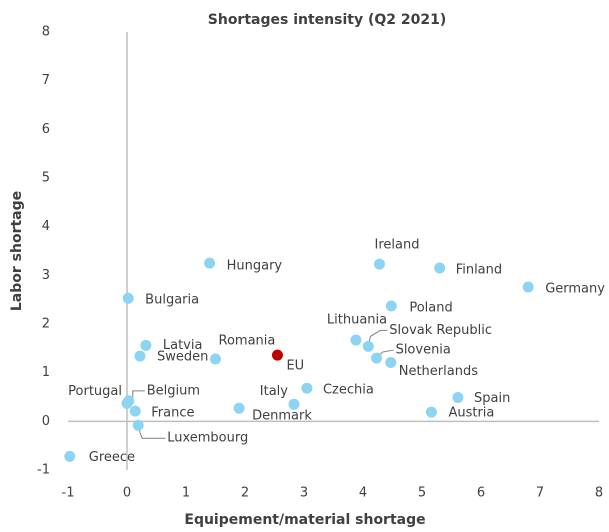  What do you see at coordinates (127, 493) in the screenshot?
I see `x-tick-label: 0` at bounding box center [127, 493].